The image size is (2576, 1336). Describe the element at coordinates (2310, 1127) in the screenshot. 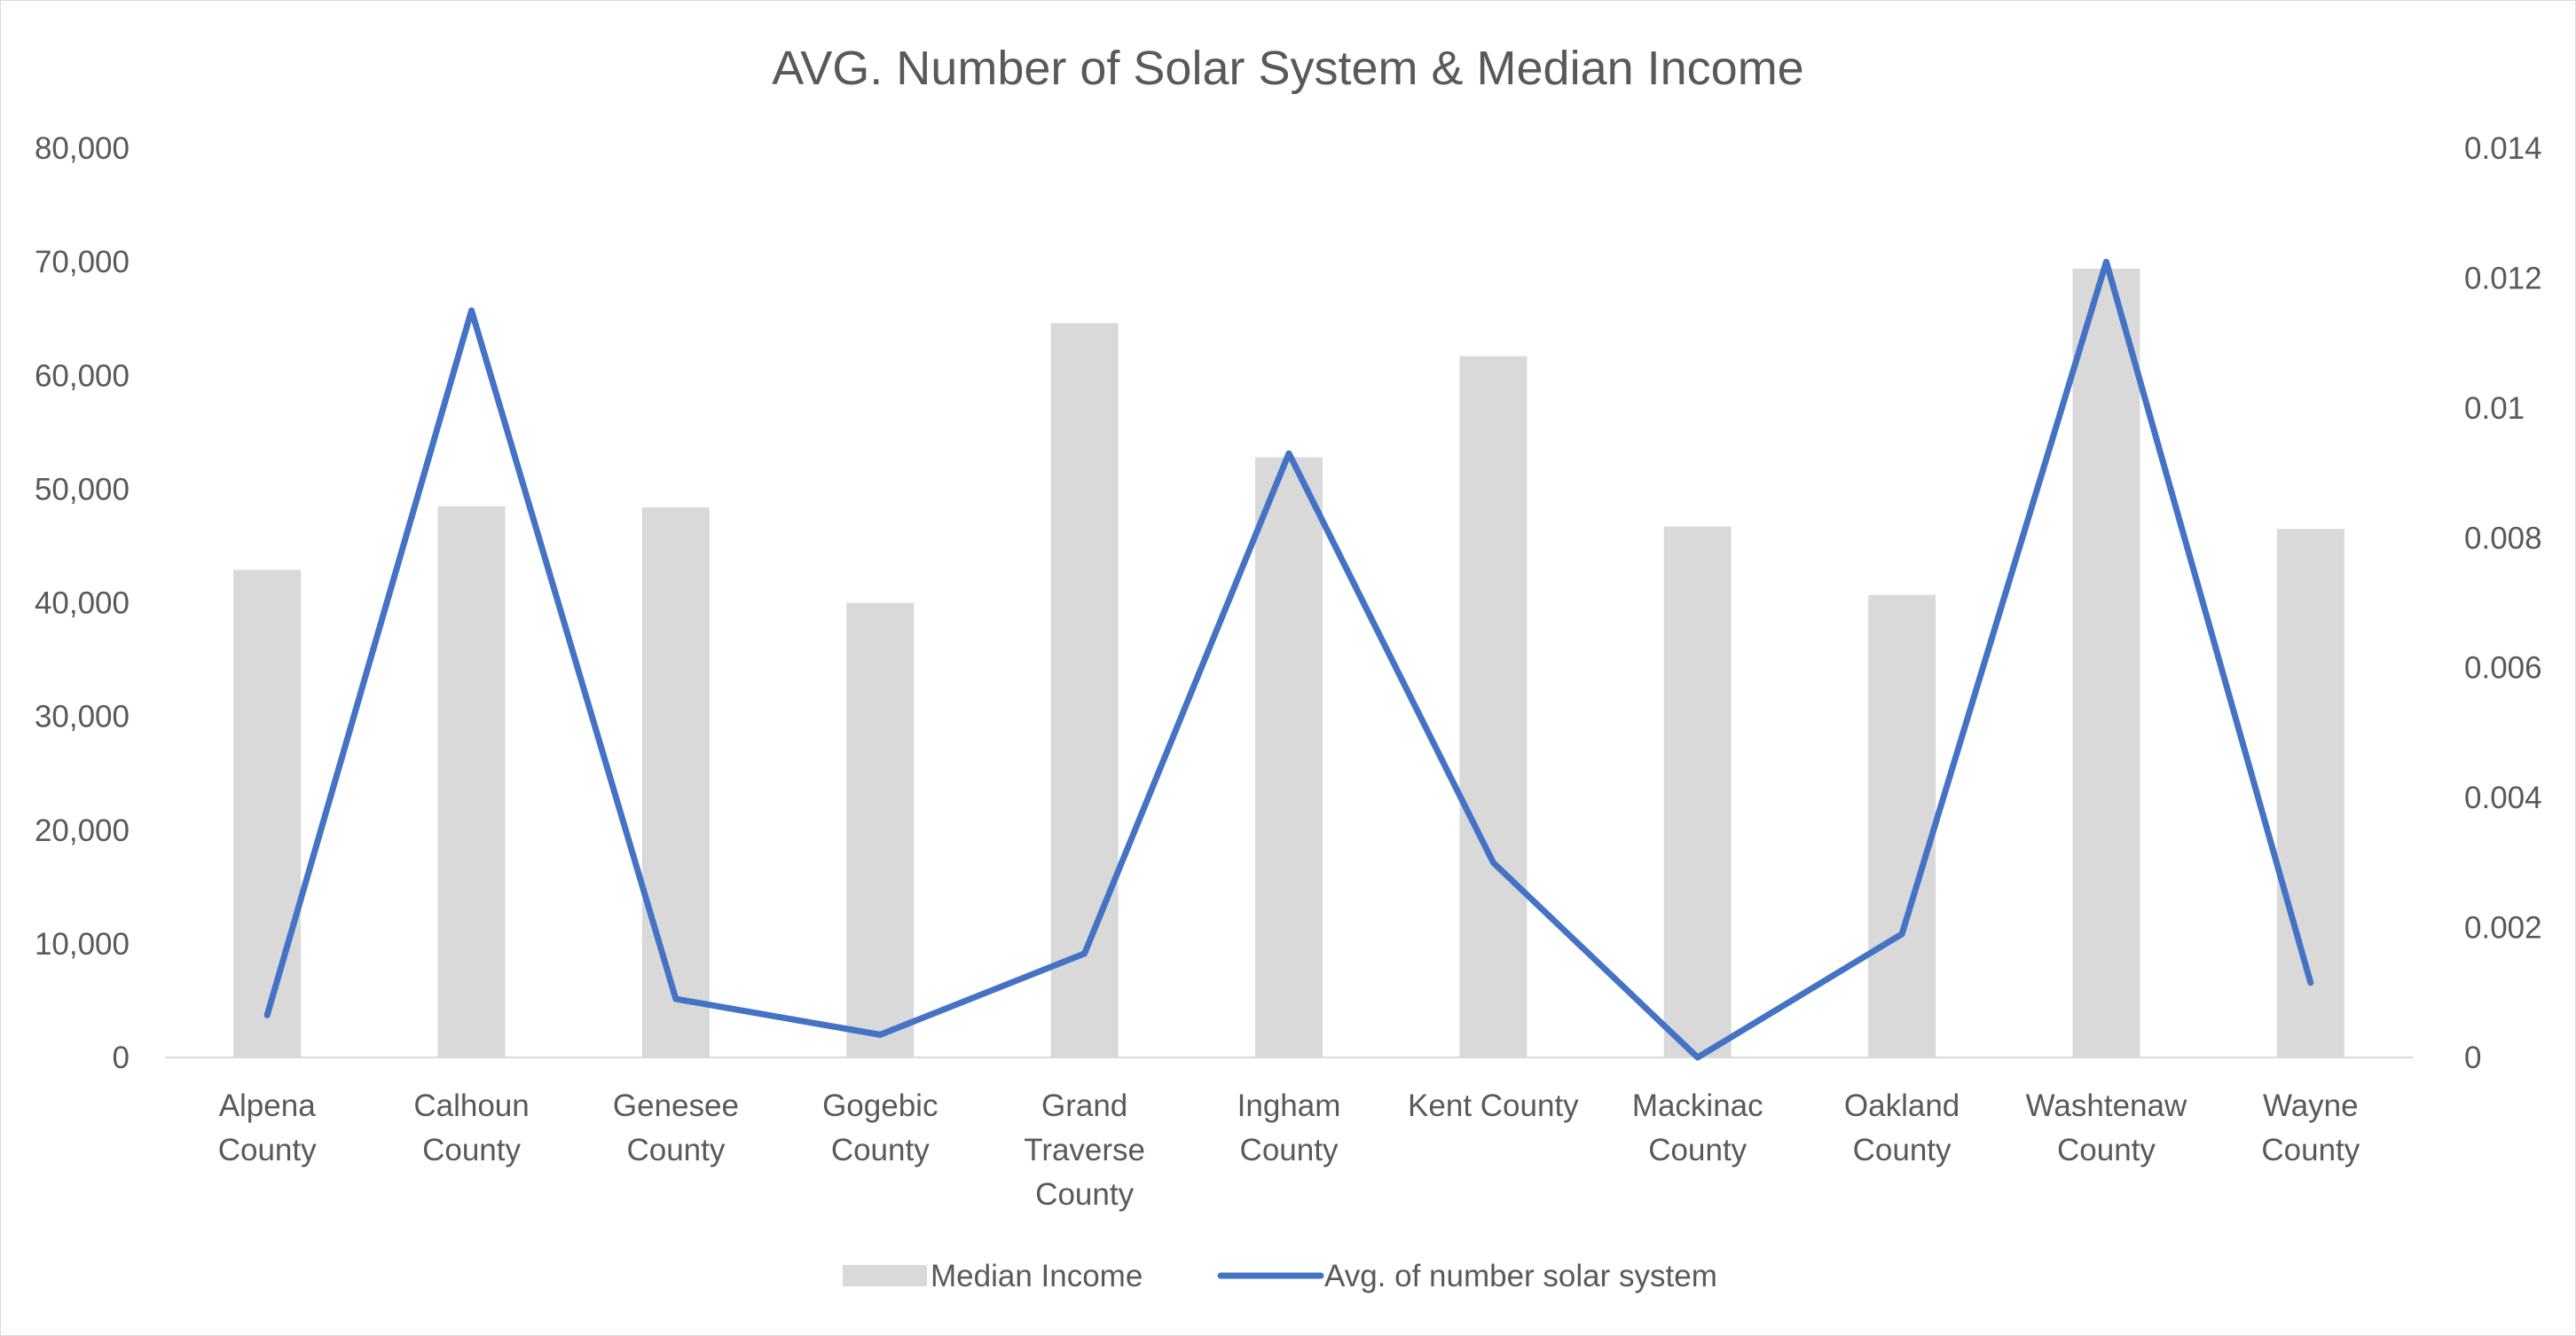

I see `category-label: Wayne County` at that location.